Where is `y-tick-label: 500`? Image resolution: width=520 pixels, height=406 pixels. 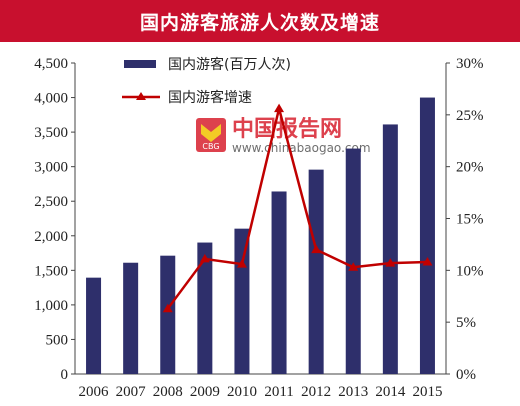 y-tick-label: 500 is located at coordinates (57, 340).